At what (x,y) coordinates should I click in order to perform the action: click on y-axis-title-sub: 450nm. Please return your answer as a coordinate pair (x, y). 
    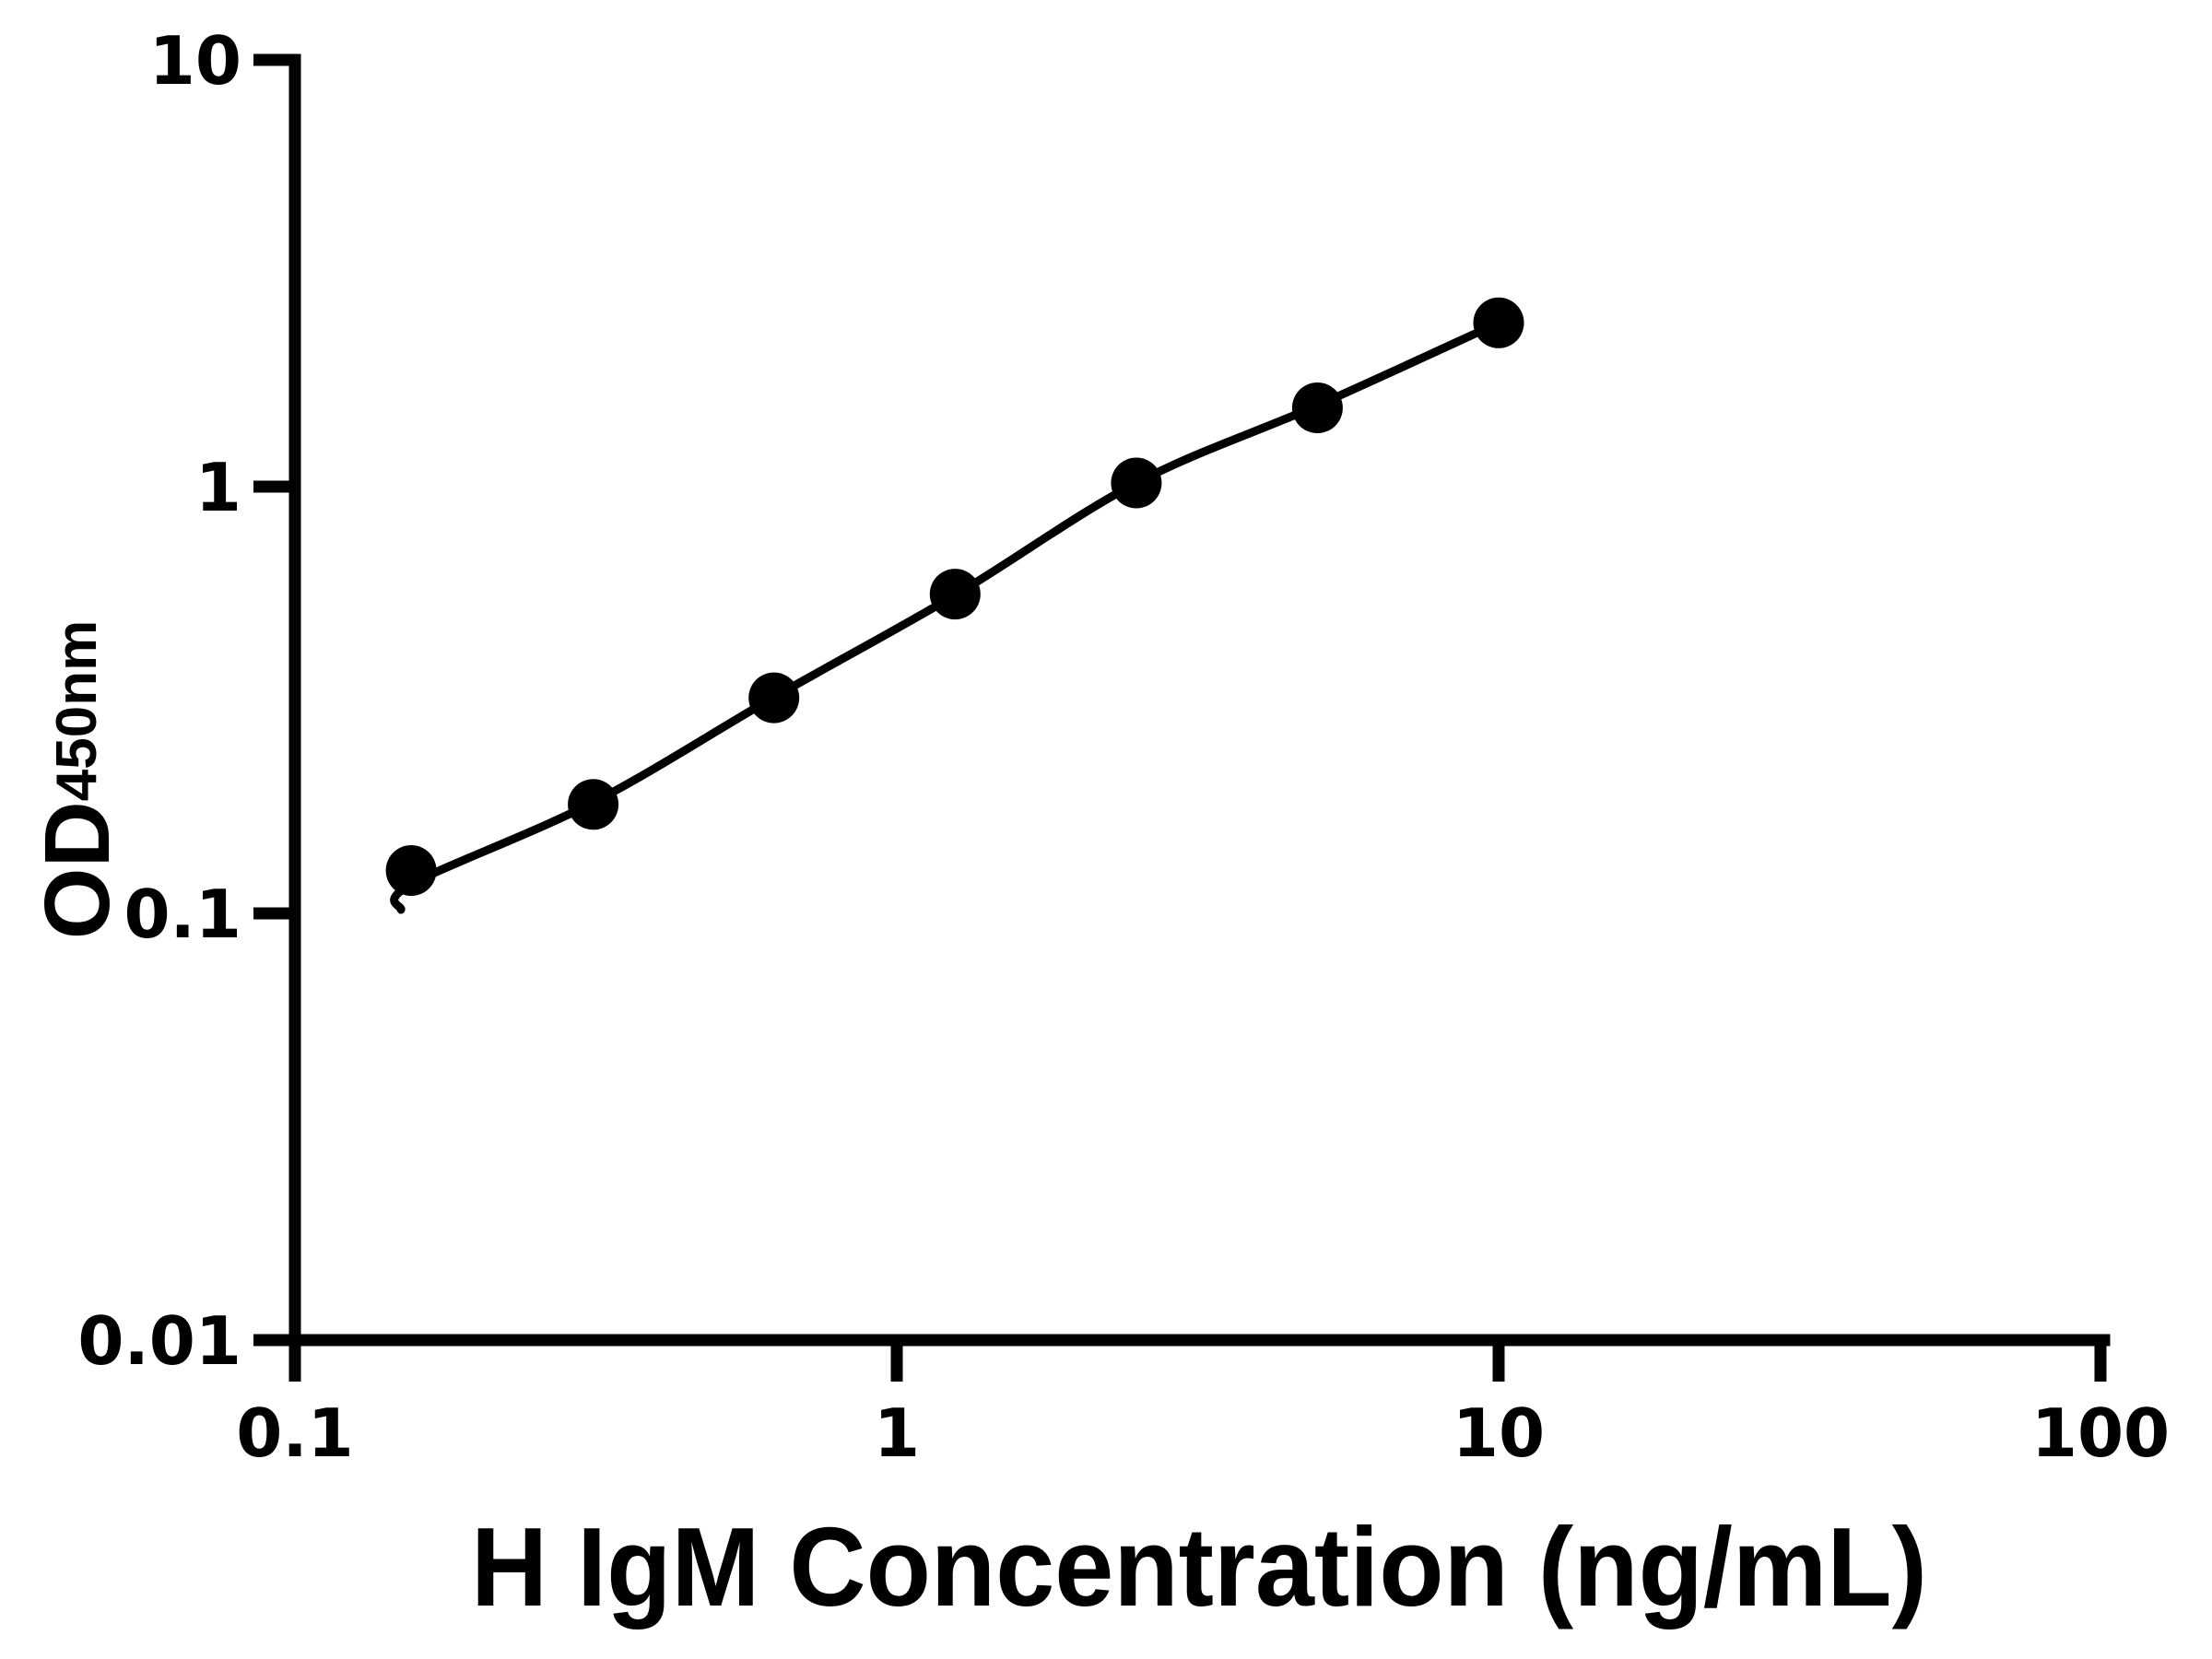
    Looking at the image, I should click on (77, 710).